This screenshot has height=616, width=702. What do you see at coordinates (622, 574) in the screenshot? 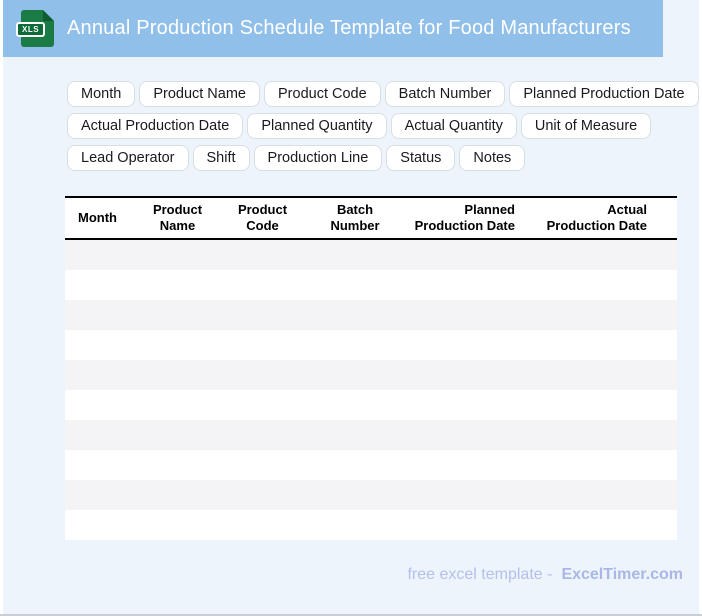
I see `footer-brand-link: ExcelTimer.com` at bounding box center [622, 574].